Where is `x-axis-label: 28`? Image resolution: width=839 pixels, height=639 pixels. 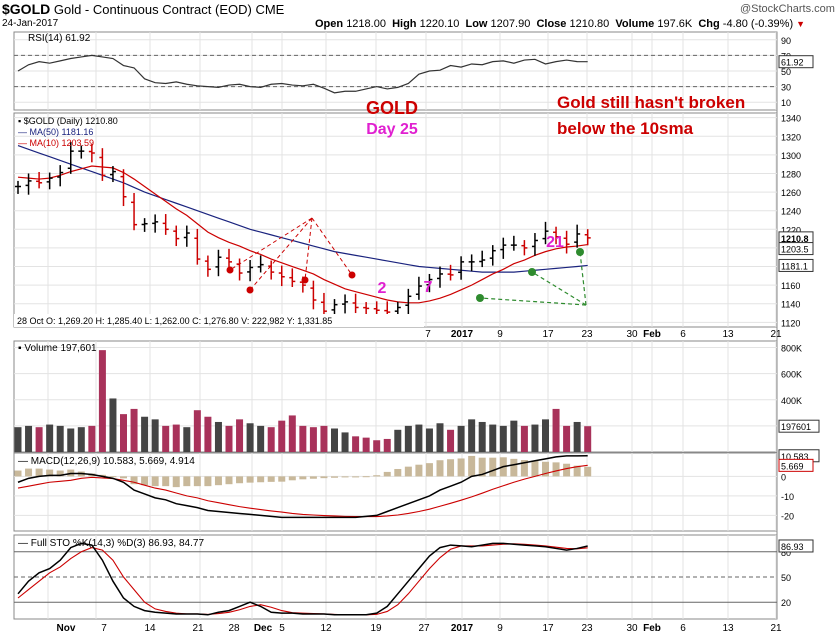
x-axis-label: 28 is located at coordinates (234, 628).